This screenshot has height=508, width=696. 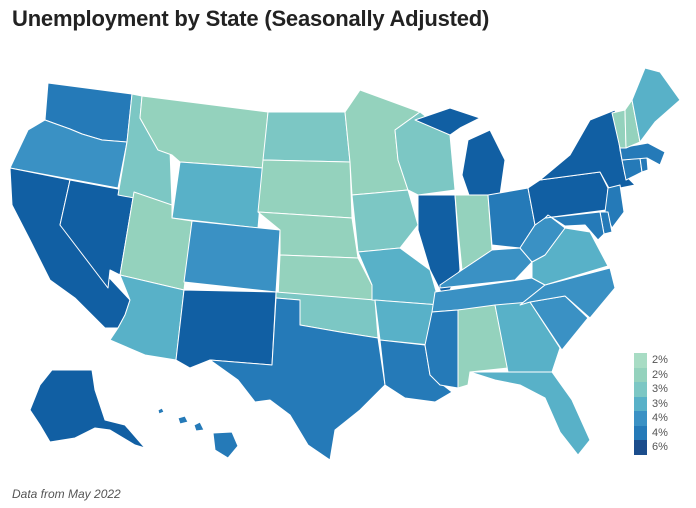 What do you see at coordinates (305, 189) in the screenshot?
I see `state-sd` at bounding box center [305, 189].